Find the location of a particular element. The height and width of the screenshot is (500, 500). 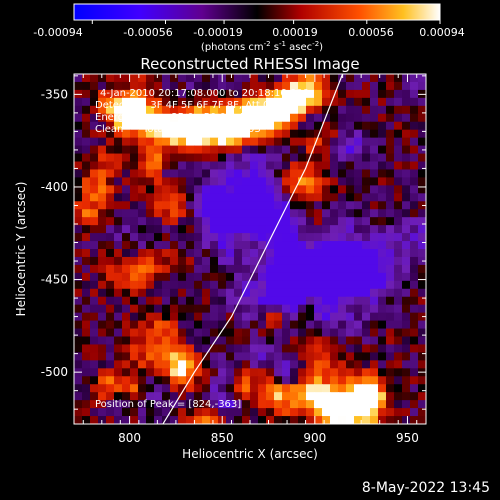

x-tick-label: 800 is located at coordinates (129, 438).